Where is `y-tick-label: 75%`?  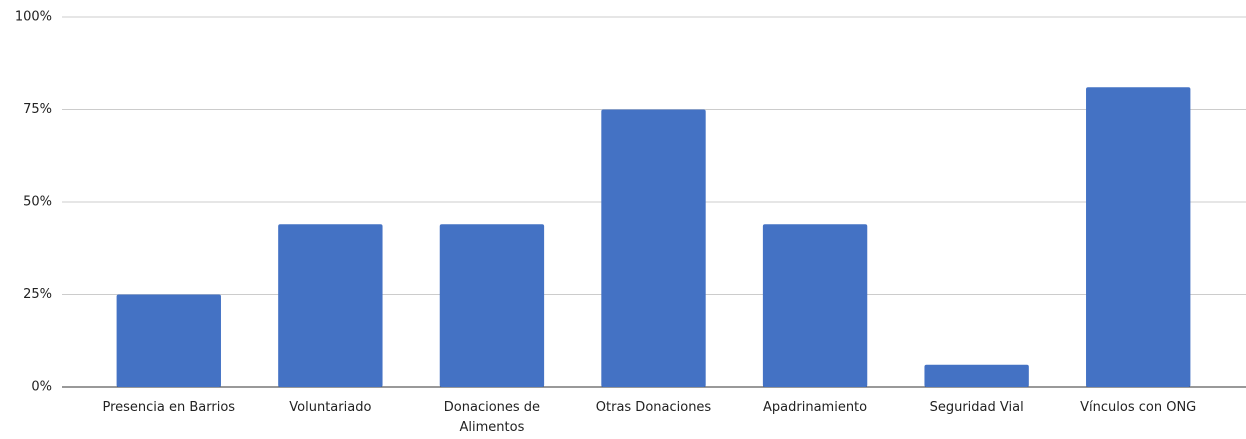
y-tick-label: 75% is located at coordinates (37, 109).